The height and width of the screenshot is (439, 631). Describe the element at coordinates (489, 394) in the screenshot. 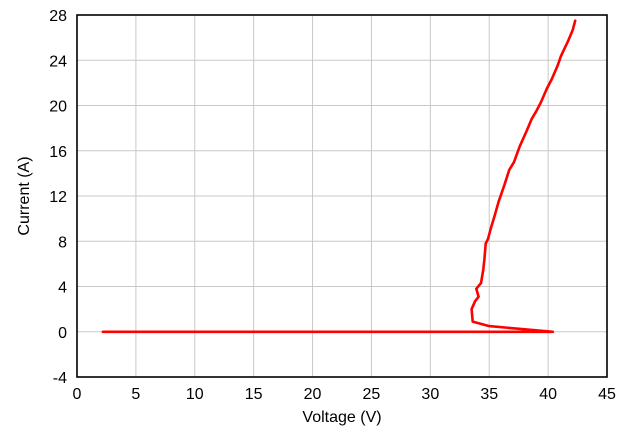

I see `x-tick-label: 35` at that location.